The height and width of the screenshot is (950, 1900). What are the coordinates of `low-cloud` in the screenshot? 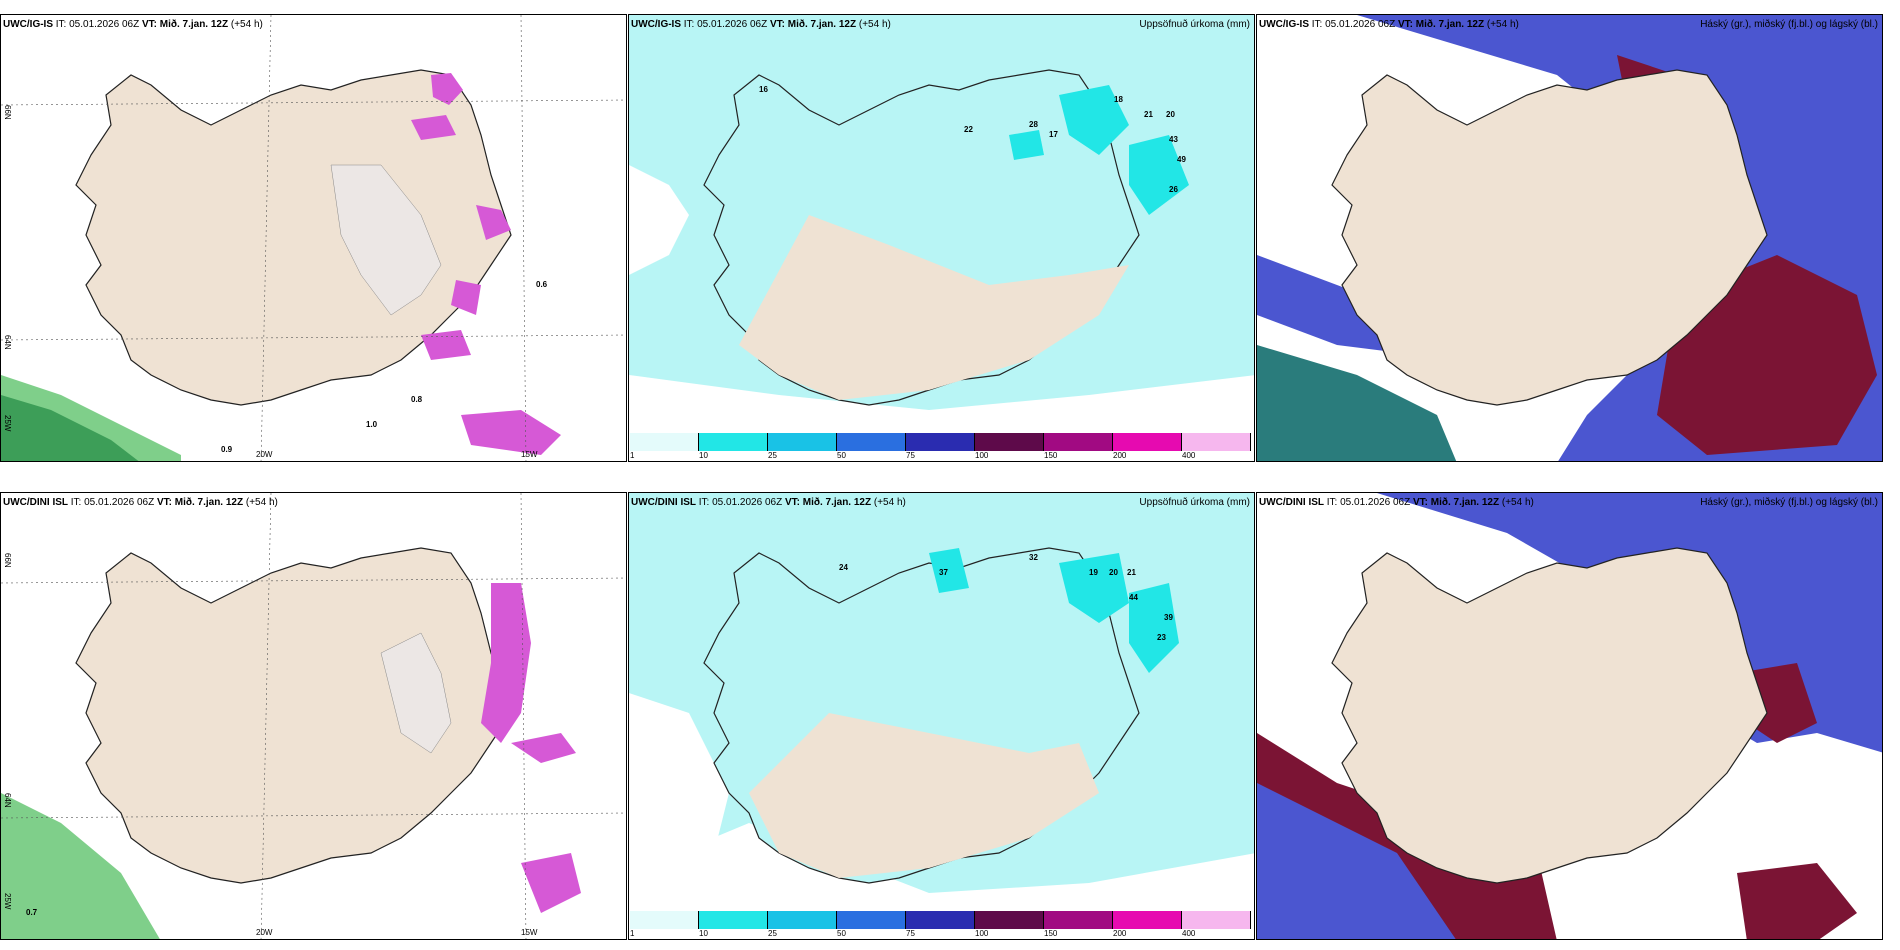 It's located at (1357, 403).